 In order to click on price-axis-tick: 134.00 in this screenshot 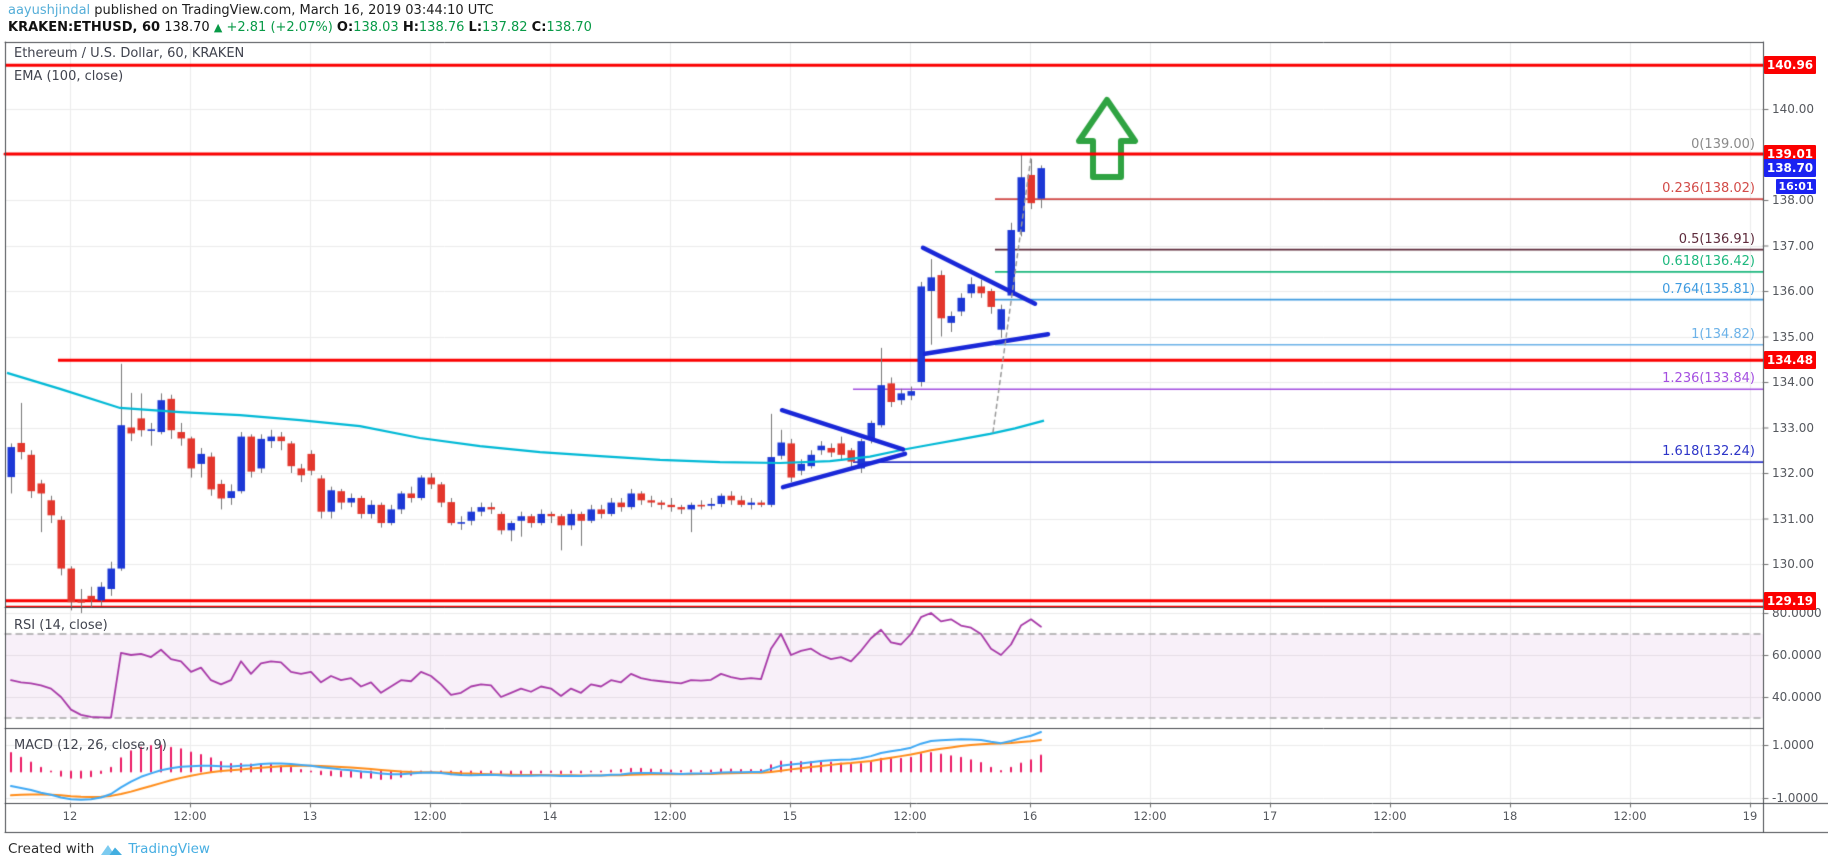, I will do `click(1793, 382)`.